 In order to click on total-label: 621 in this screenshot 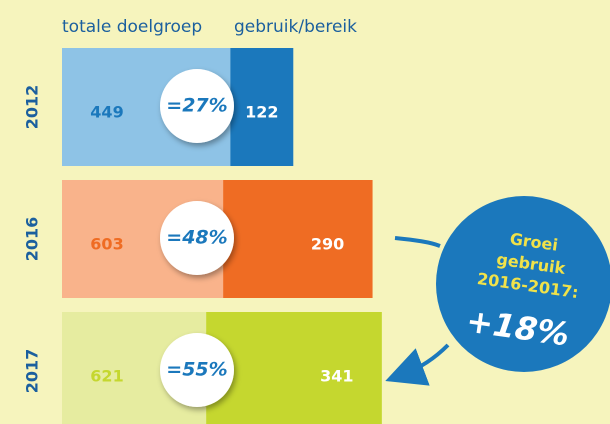, I will do `click(106, 376)`.